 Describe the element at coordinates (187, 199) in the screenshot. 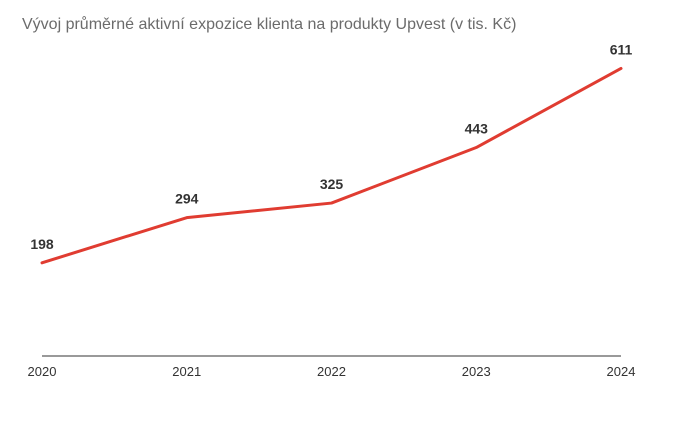

I see `data-label: 294` at that location.